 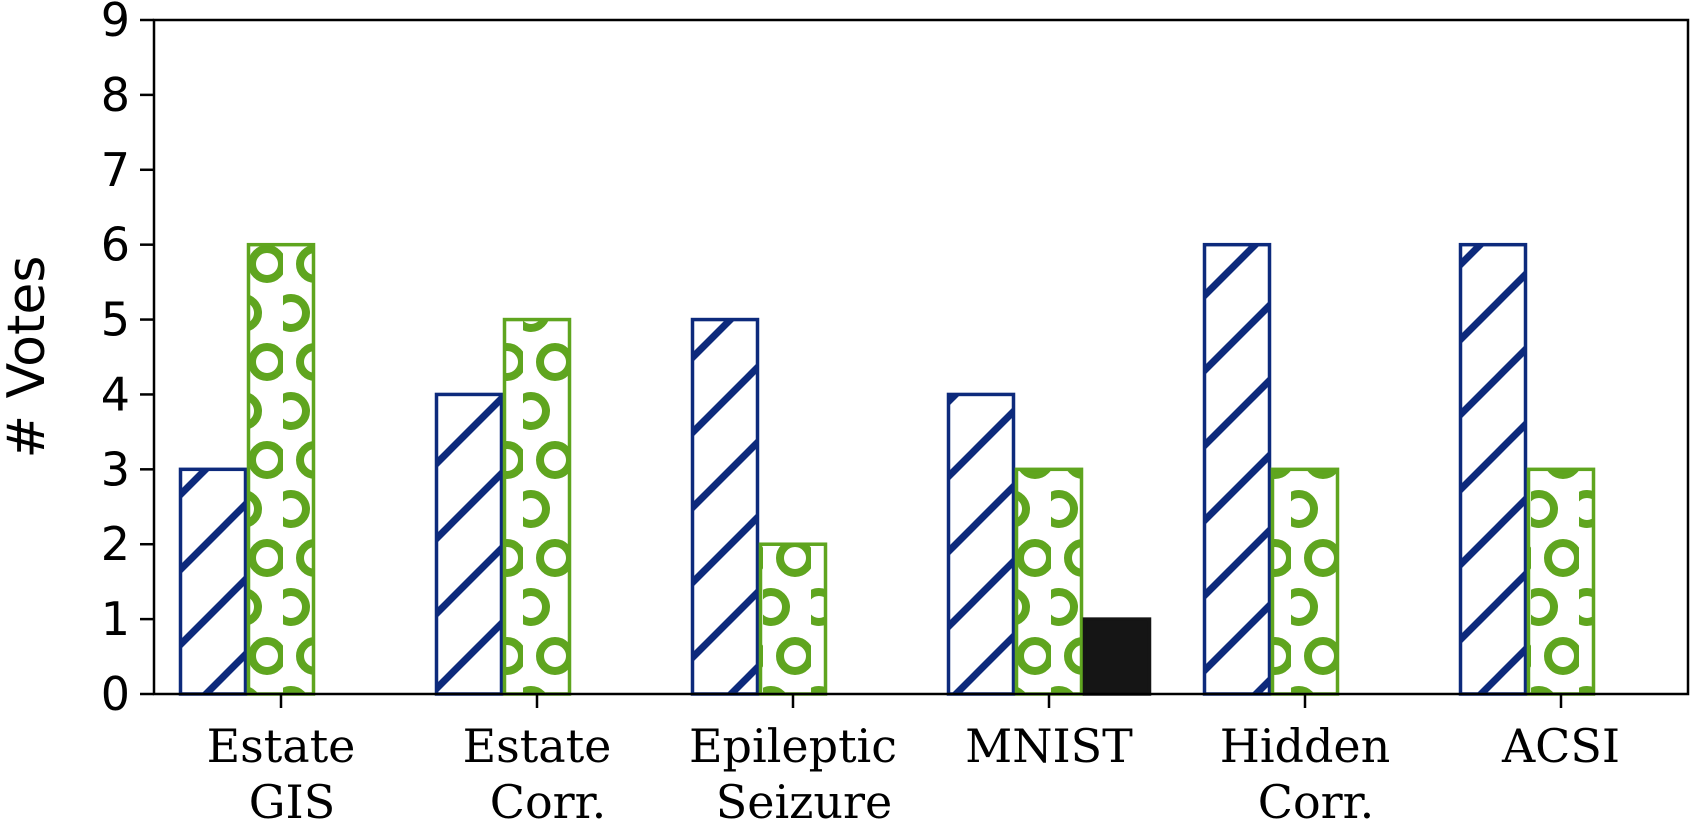 What do you see at coordinates (1560, 746) in the screenshot?
I see `x-tick-label: ACSI` at bounding box center [1560, 746].